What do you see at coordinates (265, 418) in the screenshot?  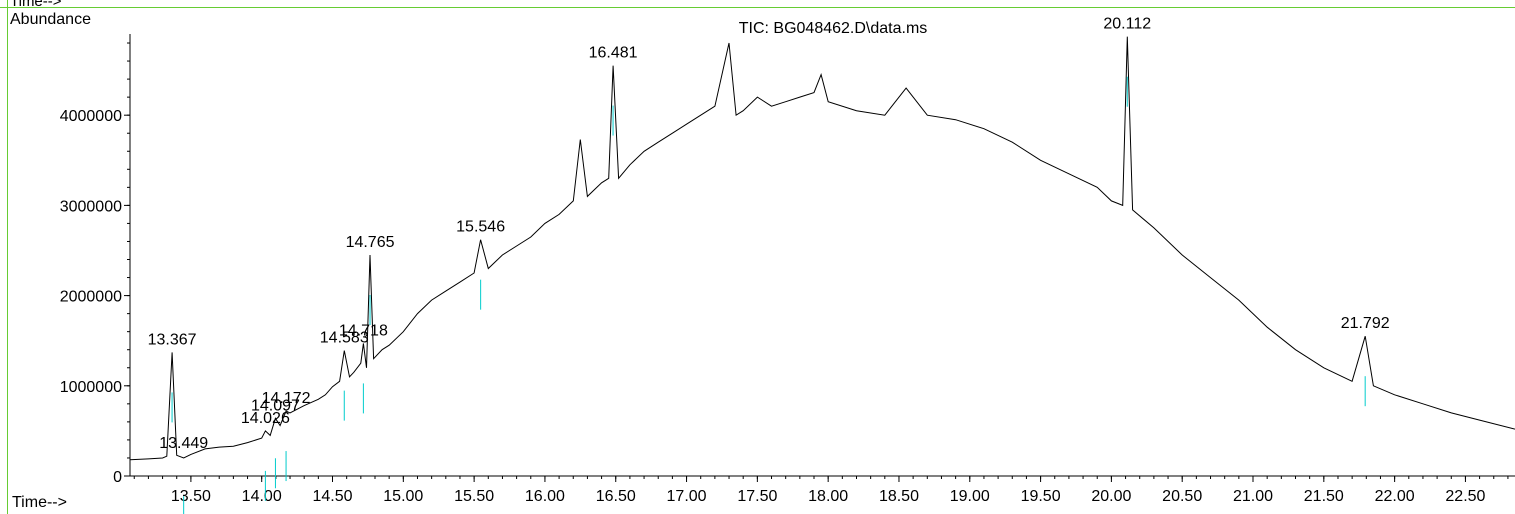 I see `peak-label: 14.026` at bounding box center [265, 418].